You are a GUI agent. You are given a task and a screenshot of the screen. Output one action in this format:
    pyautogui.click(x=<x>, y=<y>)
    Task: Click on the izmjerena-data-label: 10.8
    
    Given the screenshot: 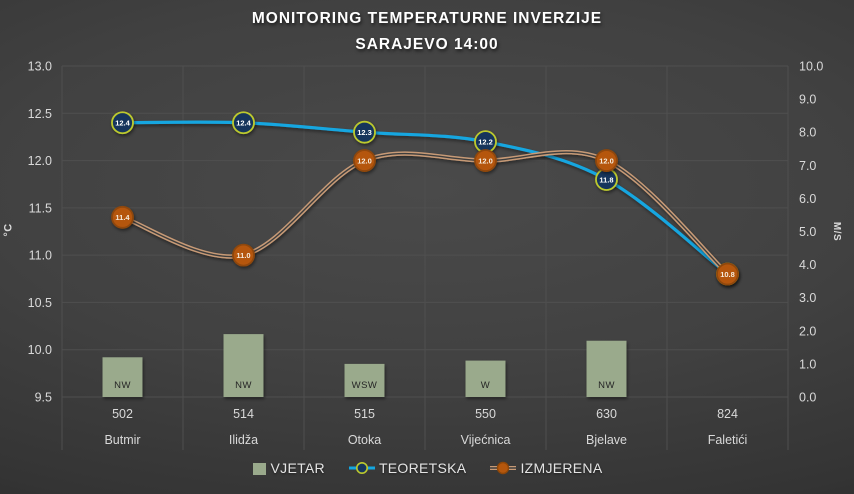 What is the action you would take?
    pyautogui.click(x=727, y=274)
    